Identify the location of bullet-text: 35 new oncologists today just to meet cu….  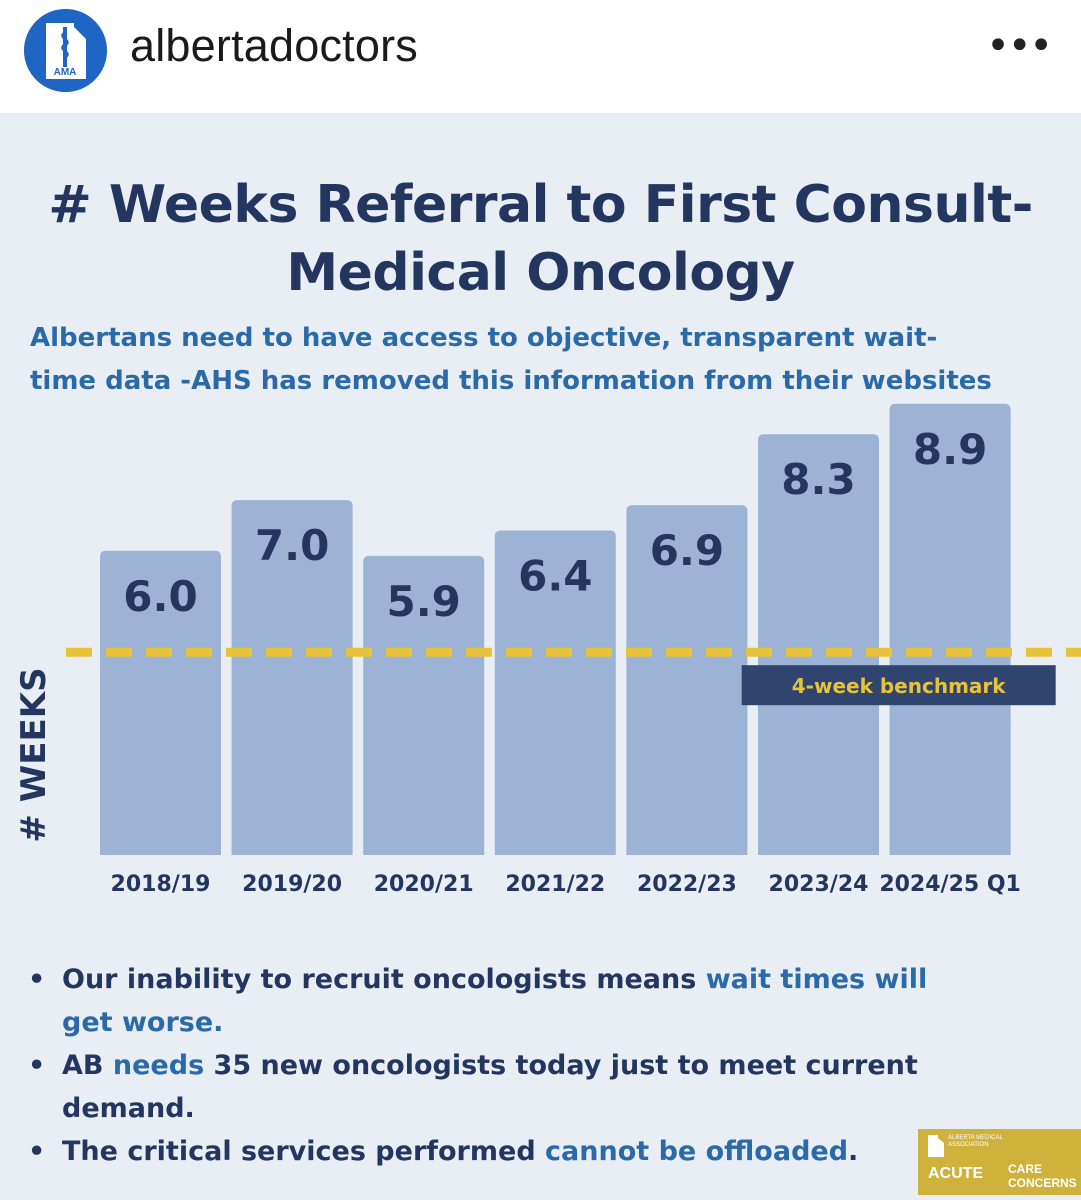
(490, 1087).